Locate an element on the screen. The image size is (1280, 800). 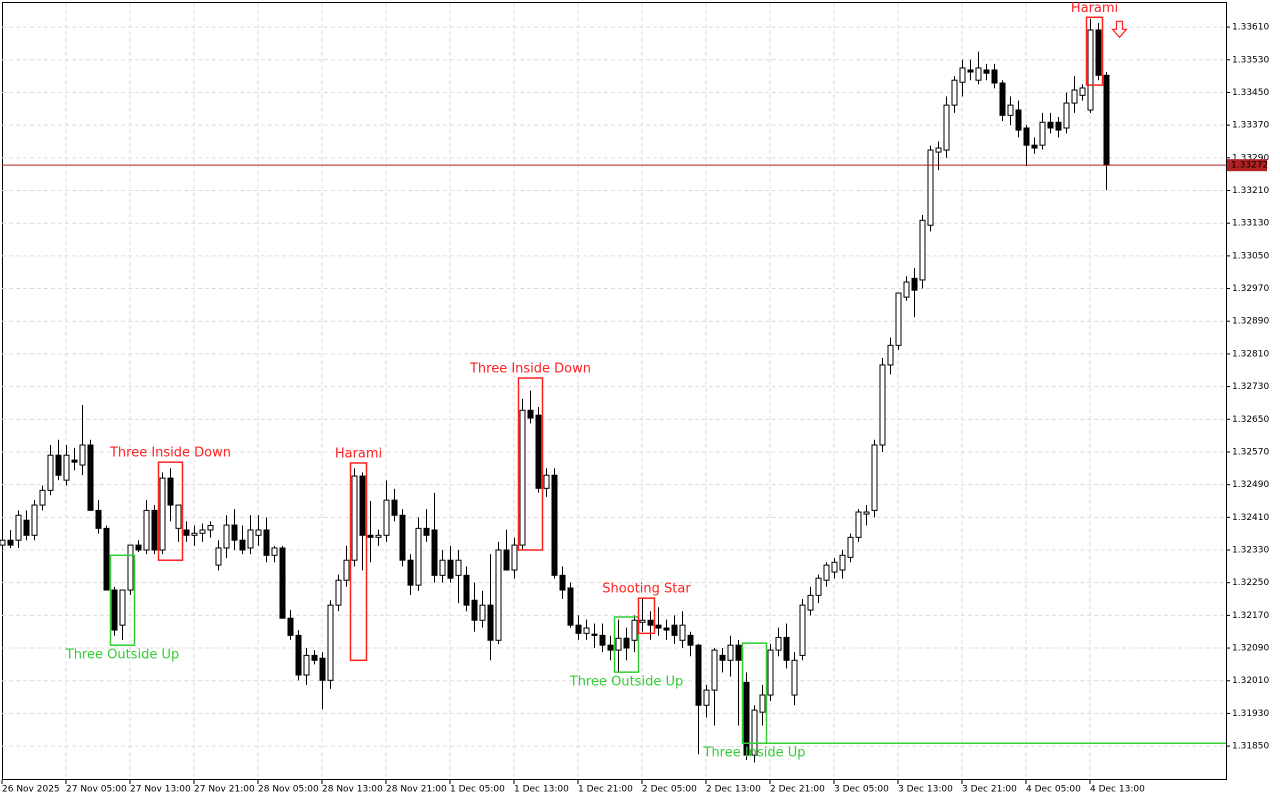
y-tick-label: 1.33610 is located at coordinates (1250, 28).